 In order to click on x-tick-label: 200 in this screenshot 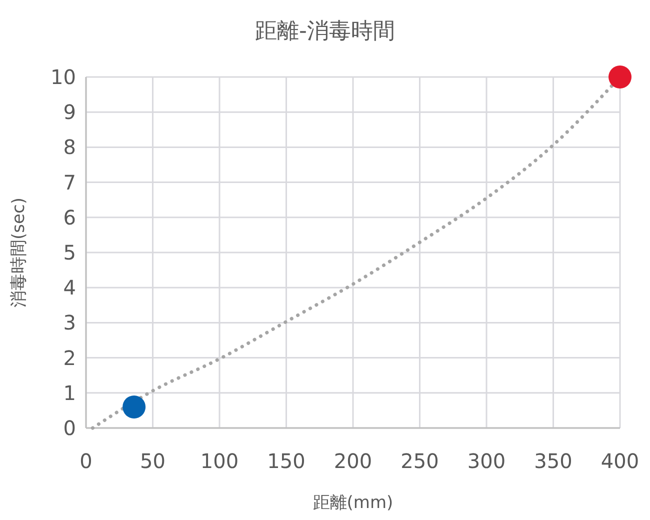, I will do `click(353, 461)`.